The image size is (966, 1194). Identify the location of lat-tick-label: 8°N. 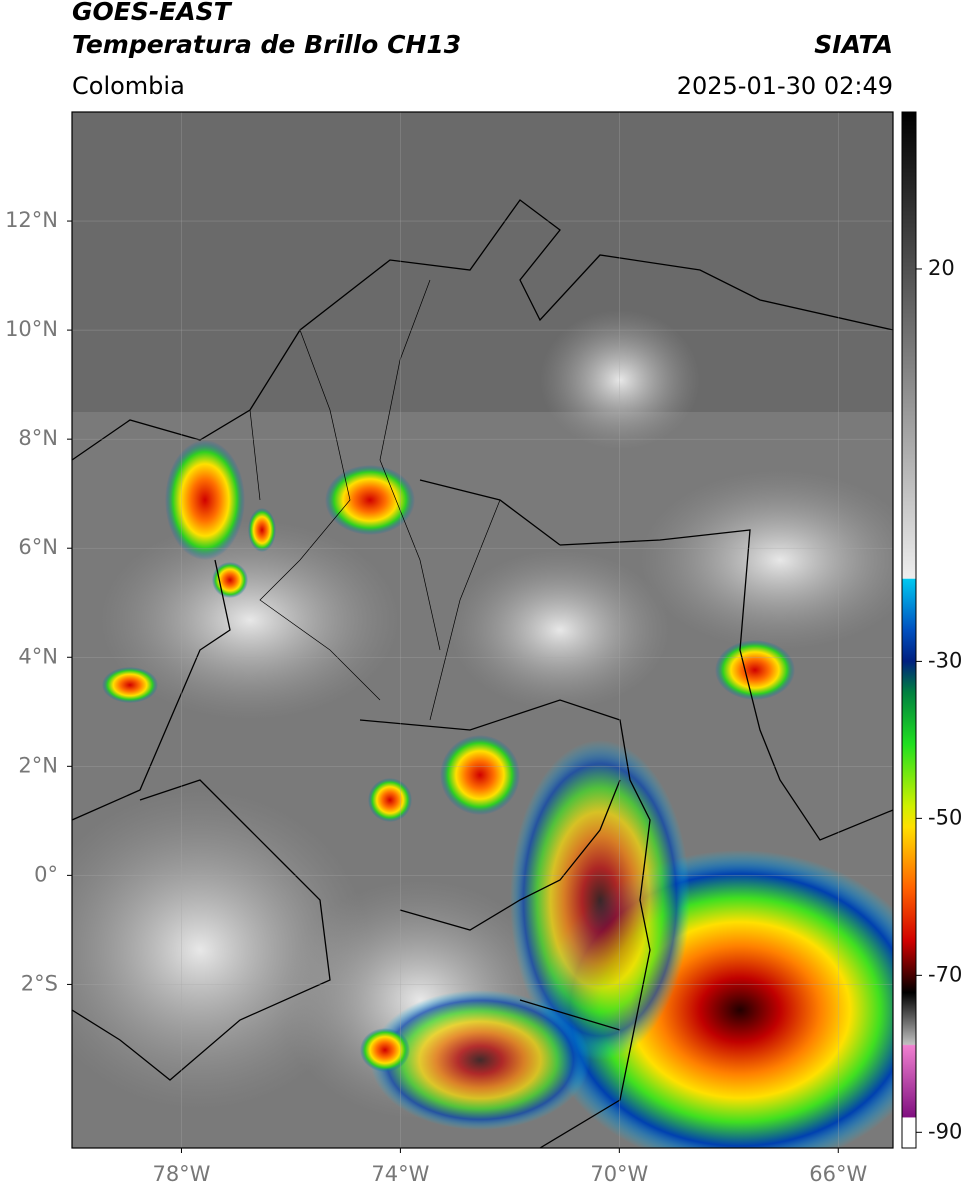
(38, 438).